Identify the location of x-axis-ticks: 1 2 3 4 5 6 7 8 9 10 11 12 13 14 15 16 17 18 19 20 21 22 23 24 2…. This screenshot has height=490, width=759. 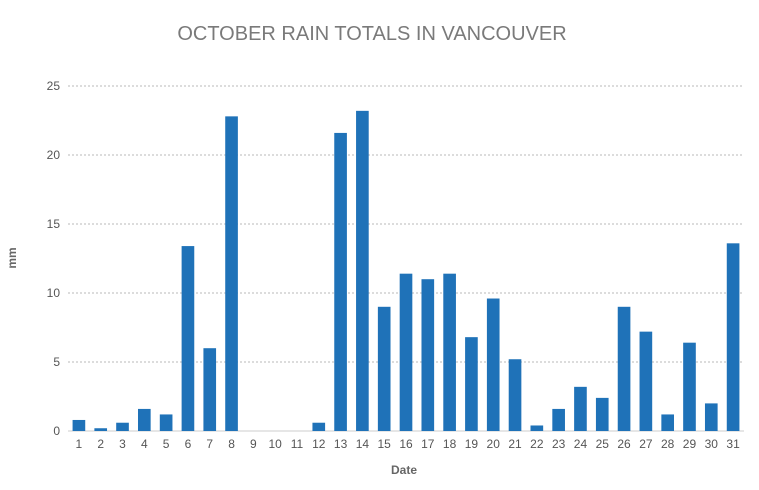
(408, 444).